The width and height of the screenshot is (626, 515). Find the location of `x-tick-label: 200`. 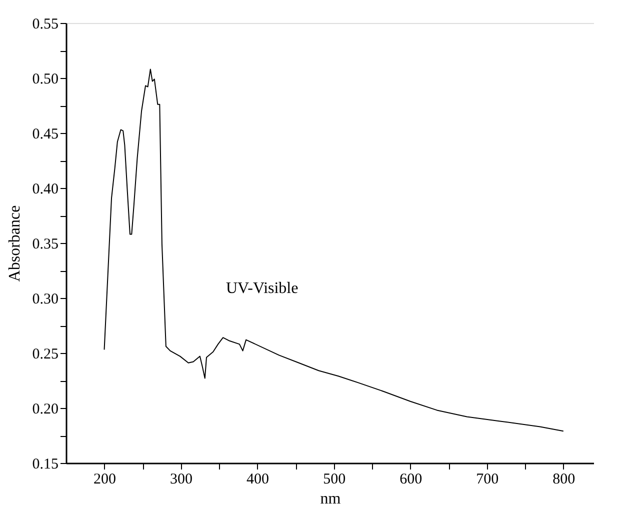

x-tick-label: 200 is located at coordinates (105, 480).